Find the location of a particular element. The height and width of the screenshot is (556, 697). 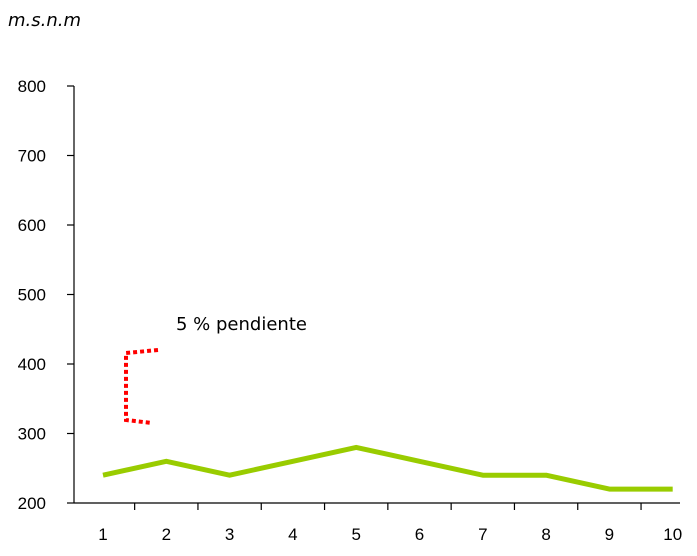

y-axis-label: m.s.n.m is located at coordinates (44, 20).